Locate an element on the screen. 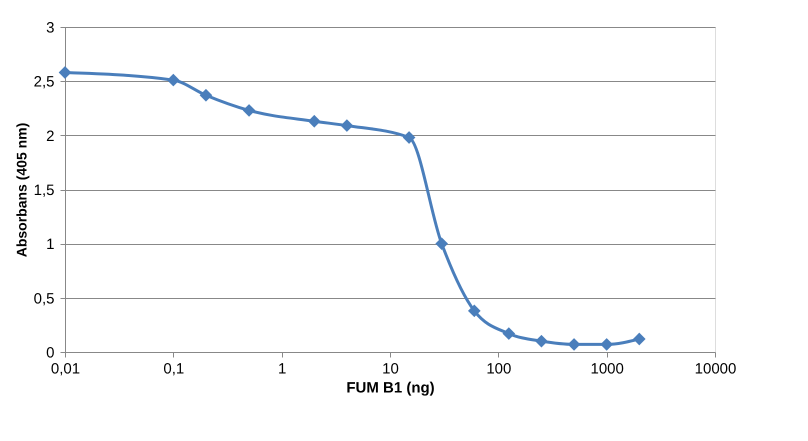 This screenshot has height=441, width=808. x-tick-label: 10000 is located at coordinates (715, 369).